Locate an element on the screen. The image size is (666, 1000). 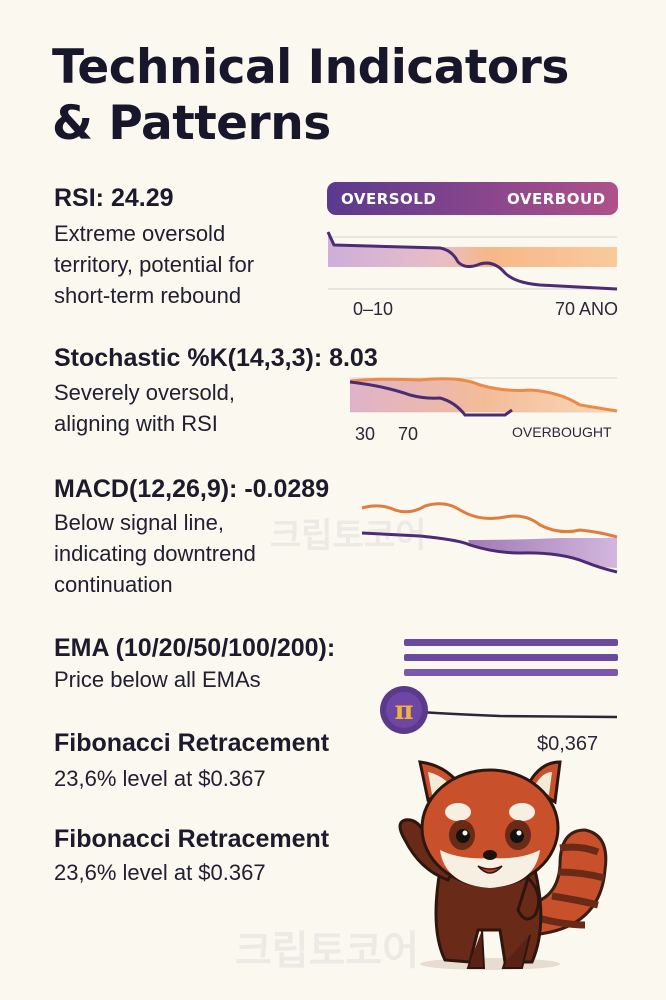
rsi-gauge: OVERSOLD OVERBOUD 0–10 70 ANO is located at coordinates (472, 250).